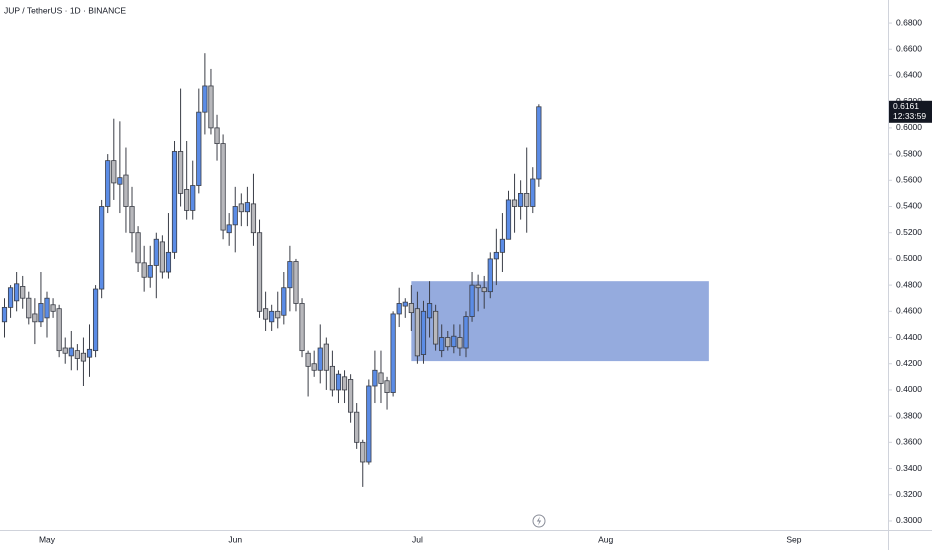 The image size is (932, 550). I want to click on x-tick-label: Aug, so click(605, 539).